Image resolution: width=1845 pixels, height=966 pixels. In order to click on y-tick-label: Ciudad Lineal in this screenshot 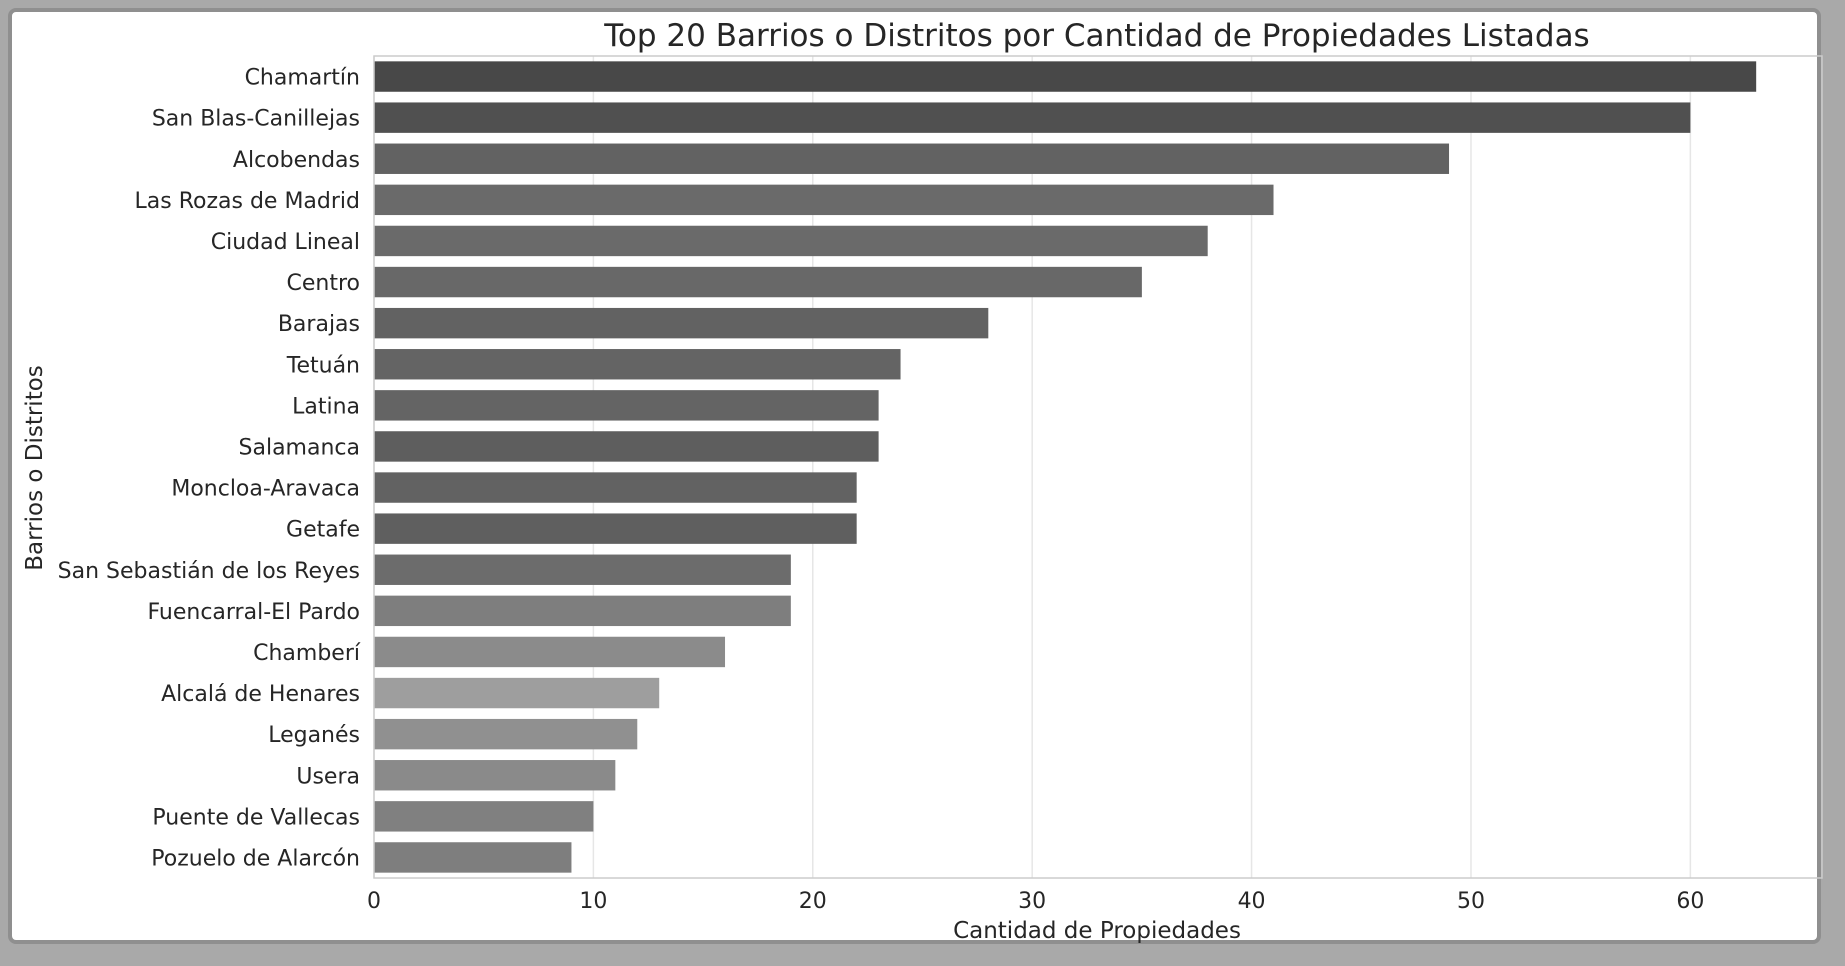, I will do `click(285, 242)`.